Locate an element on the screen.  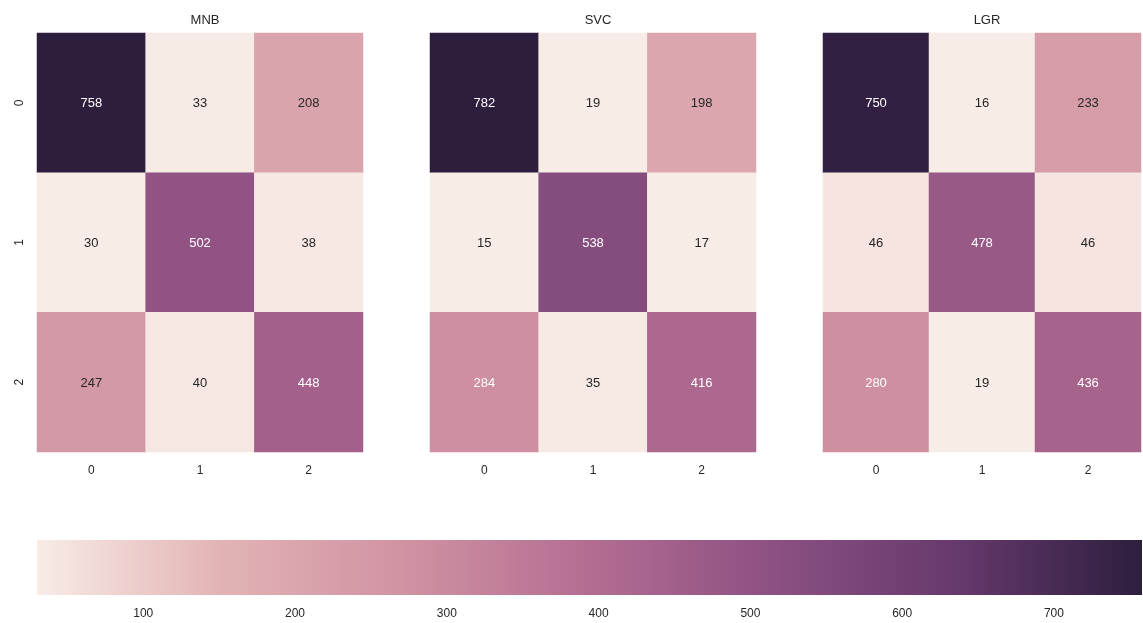
data-label: 478 is located at coordinates (982, 242).